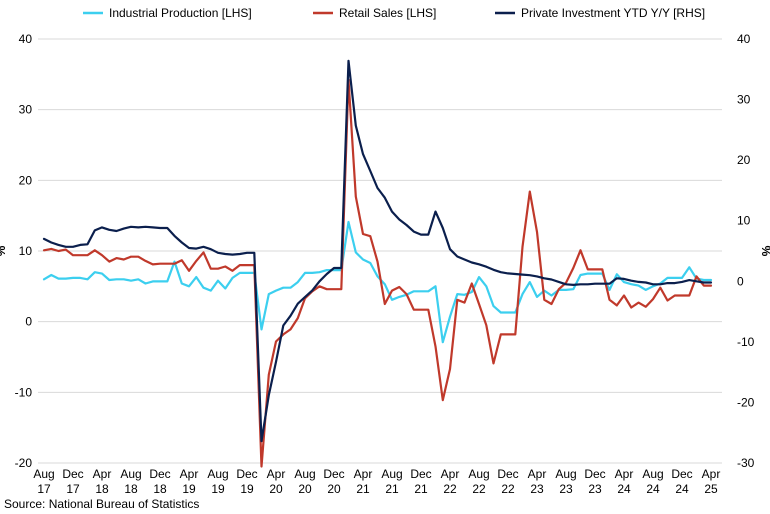  What do you see at coordinates (26, 110) in the screenshot?
I see `left-tick-label: 30` at bounding box center [26, 110].